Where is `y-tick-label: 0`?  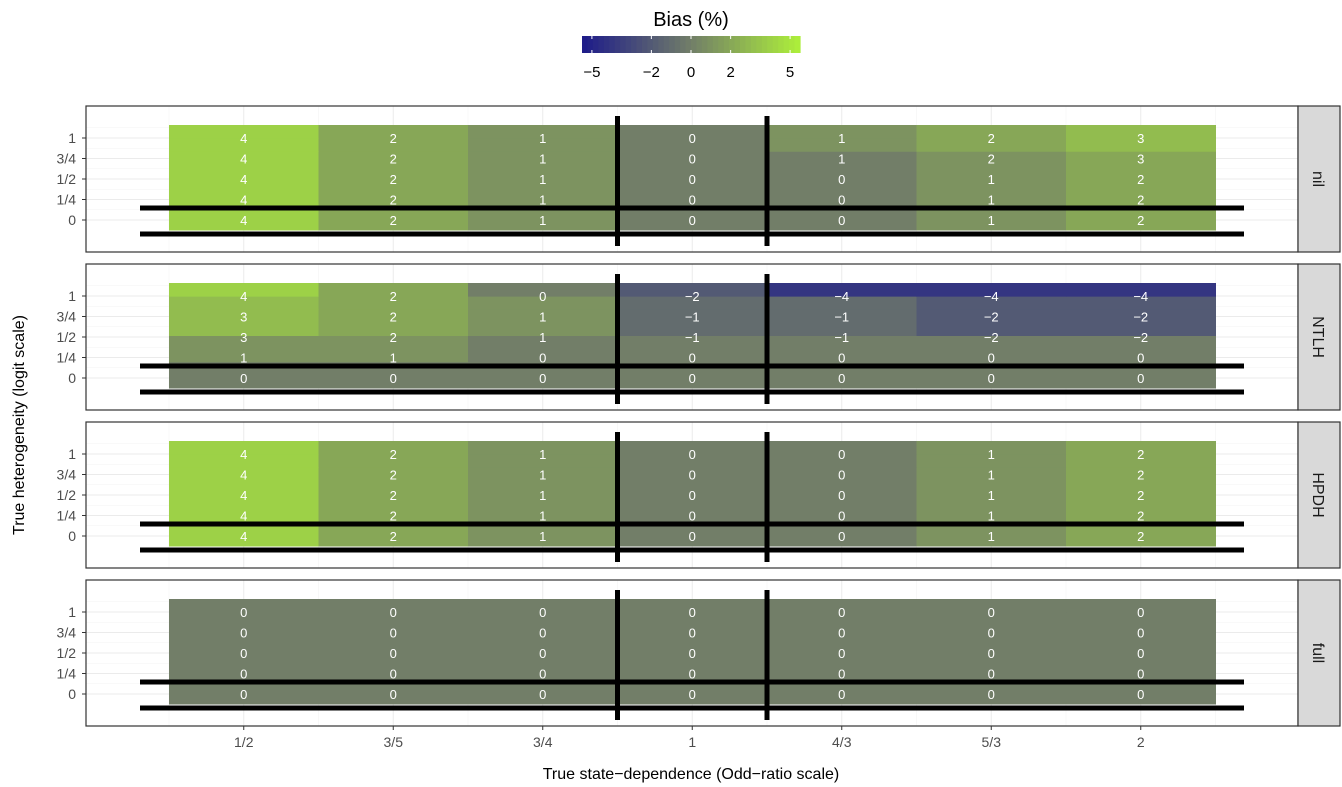 y-tick-label: 0 is located at coordinates (72, 220).